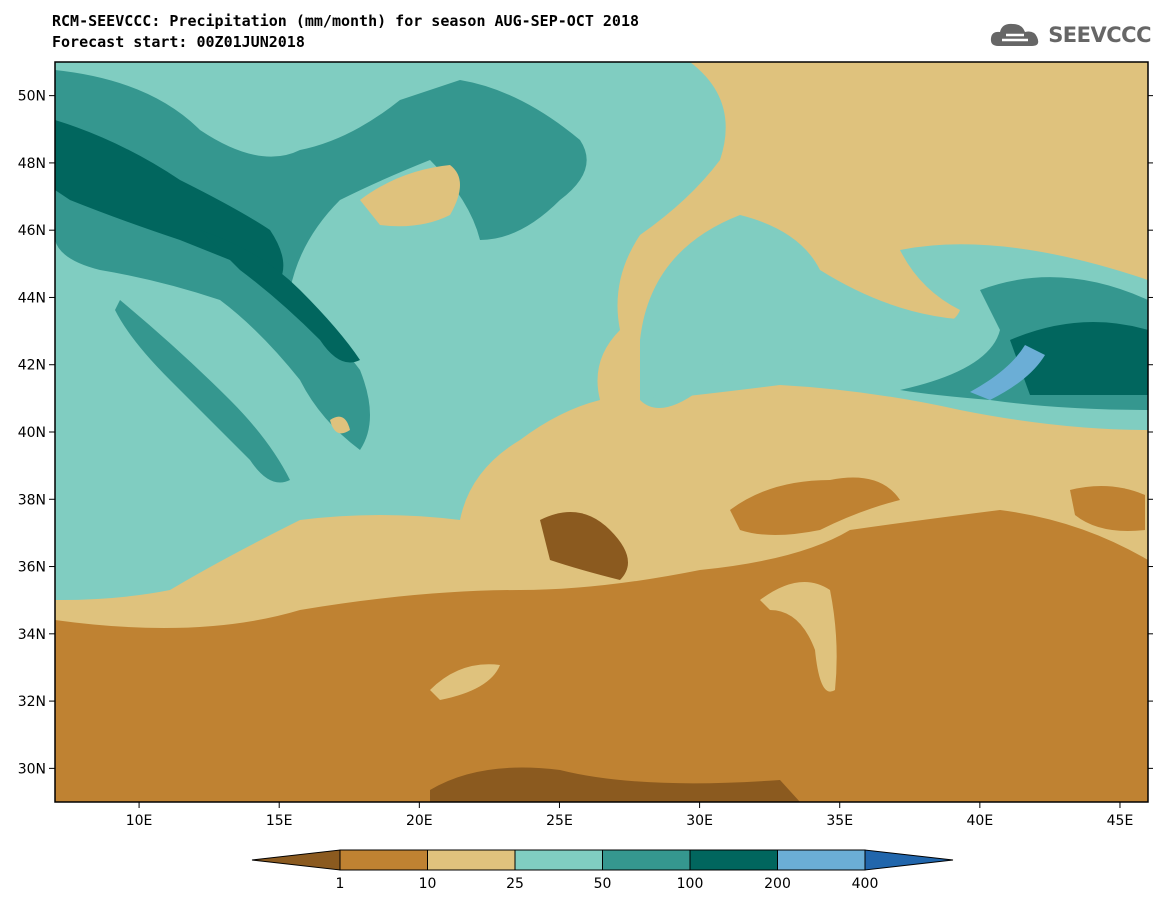 The image size is (1165, 907). What do you see at coordinates (419, 821) in the screenshot?
I see `lon-tick-label: 20E` at bounding box center [419, 821].